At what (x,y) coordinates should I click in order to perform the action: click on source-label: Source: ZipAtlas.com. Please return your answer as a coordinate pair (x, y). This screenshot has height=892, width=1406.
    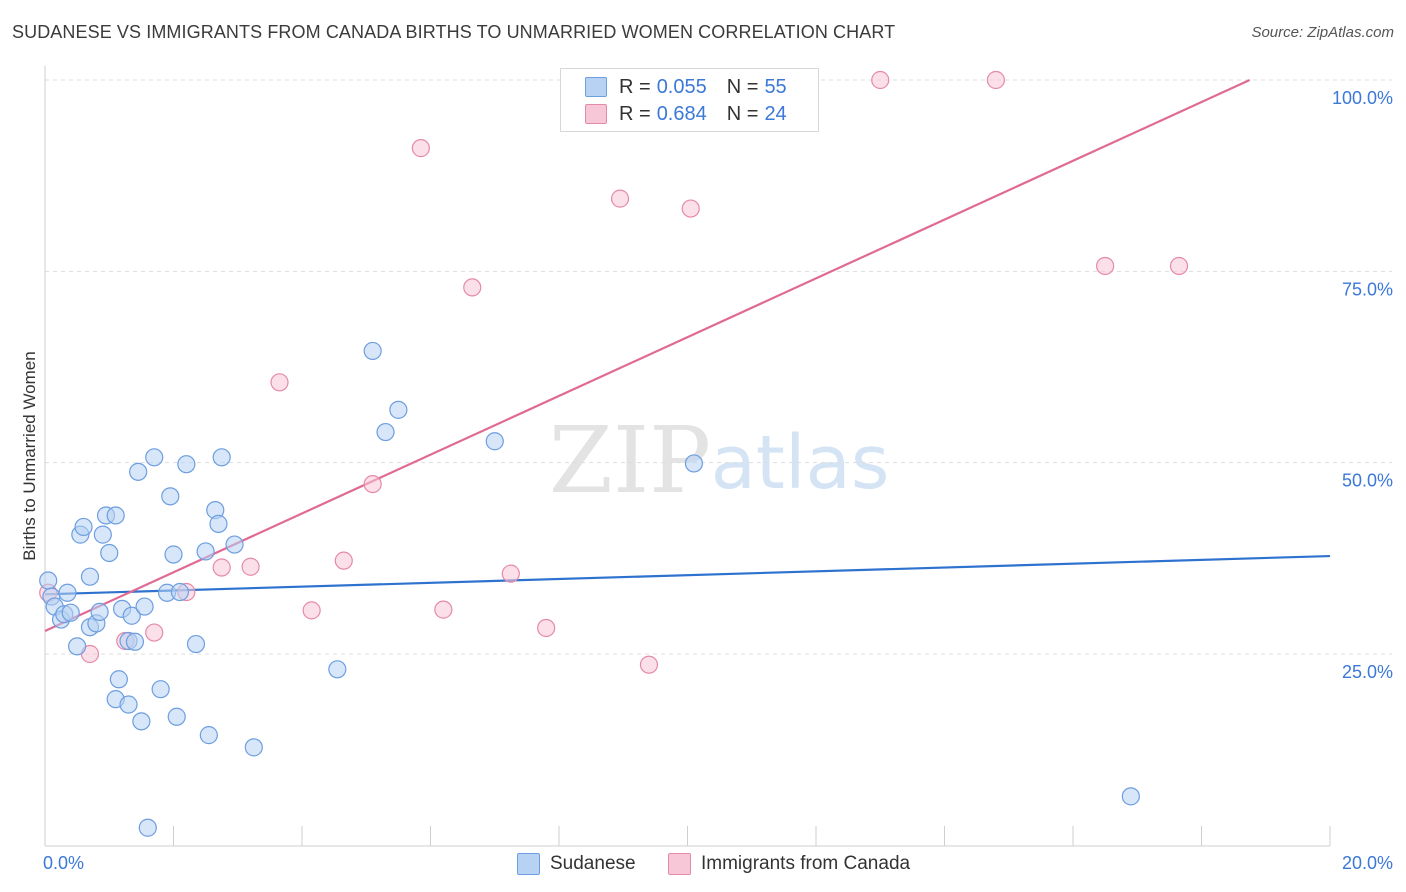
    Looking at the image, I should click on (1322, 32).